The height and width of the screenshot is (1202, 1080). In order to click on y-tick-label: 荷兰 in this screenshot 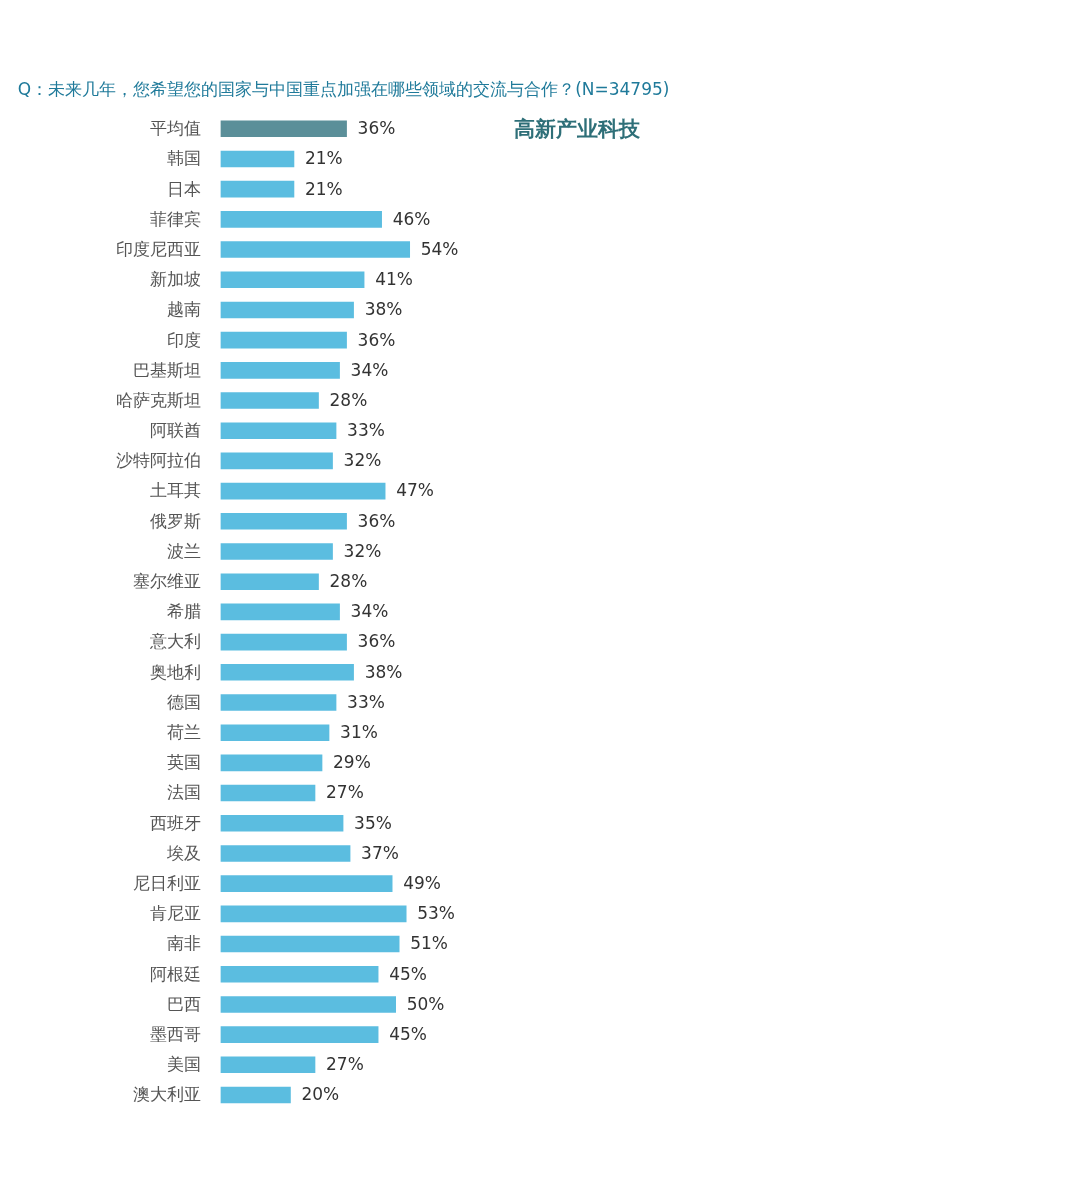, I will do `click(184, 732)`.